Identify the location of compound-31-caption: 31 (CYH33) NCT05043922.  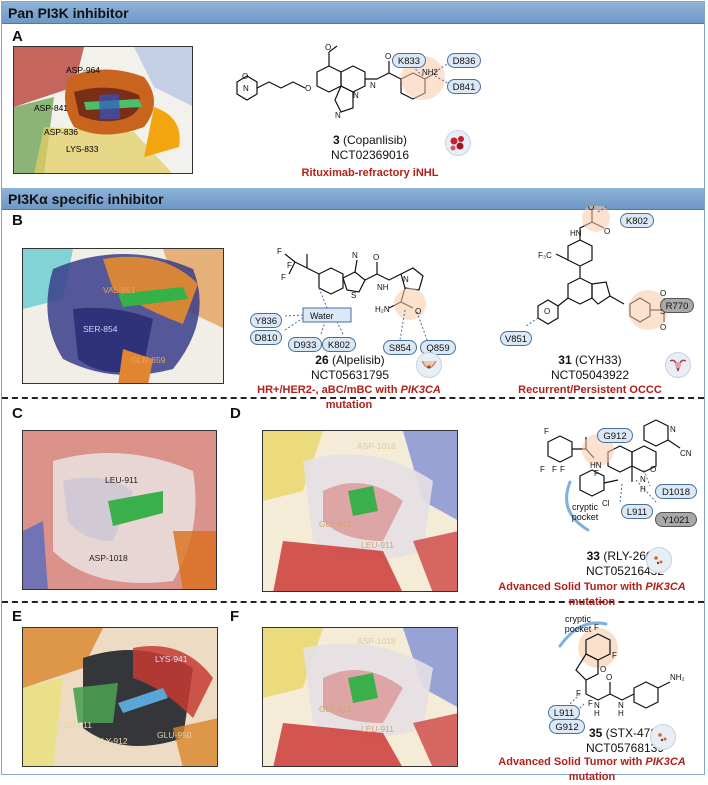
(590, 368).